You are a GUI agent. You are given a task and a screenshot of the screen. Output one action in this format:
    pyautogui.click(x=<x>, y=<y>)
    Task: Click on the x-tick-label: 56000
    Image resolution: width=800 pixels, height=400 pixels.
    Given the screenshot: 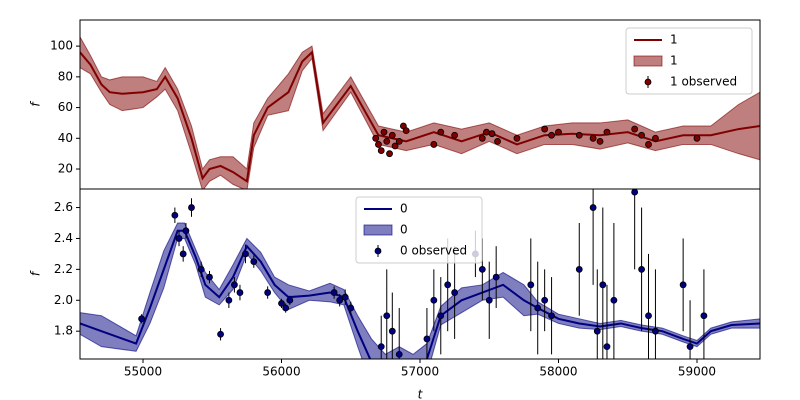 What is the action you would take?
    pyautogui.click(x=281, y=372)
    